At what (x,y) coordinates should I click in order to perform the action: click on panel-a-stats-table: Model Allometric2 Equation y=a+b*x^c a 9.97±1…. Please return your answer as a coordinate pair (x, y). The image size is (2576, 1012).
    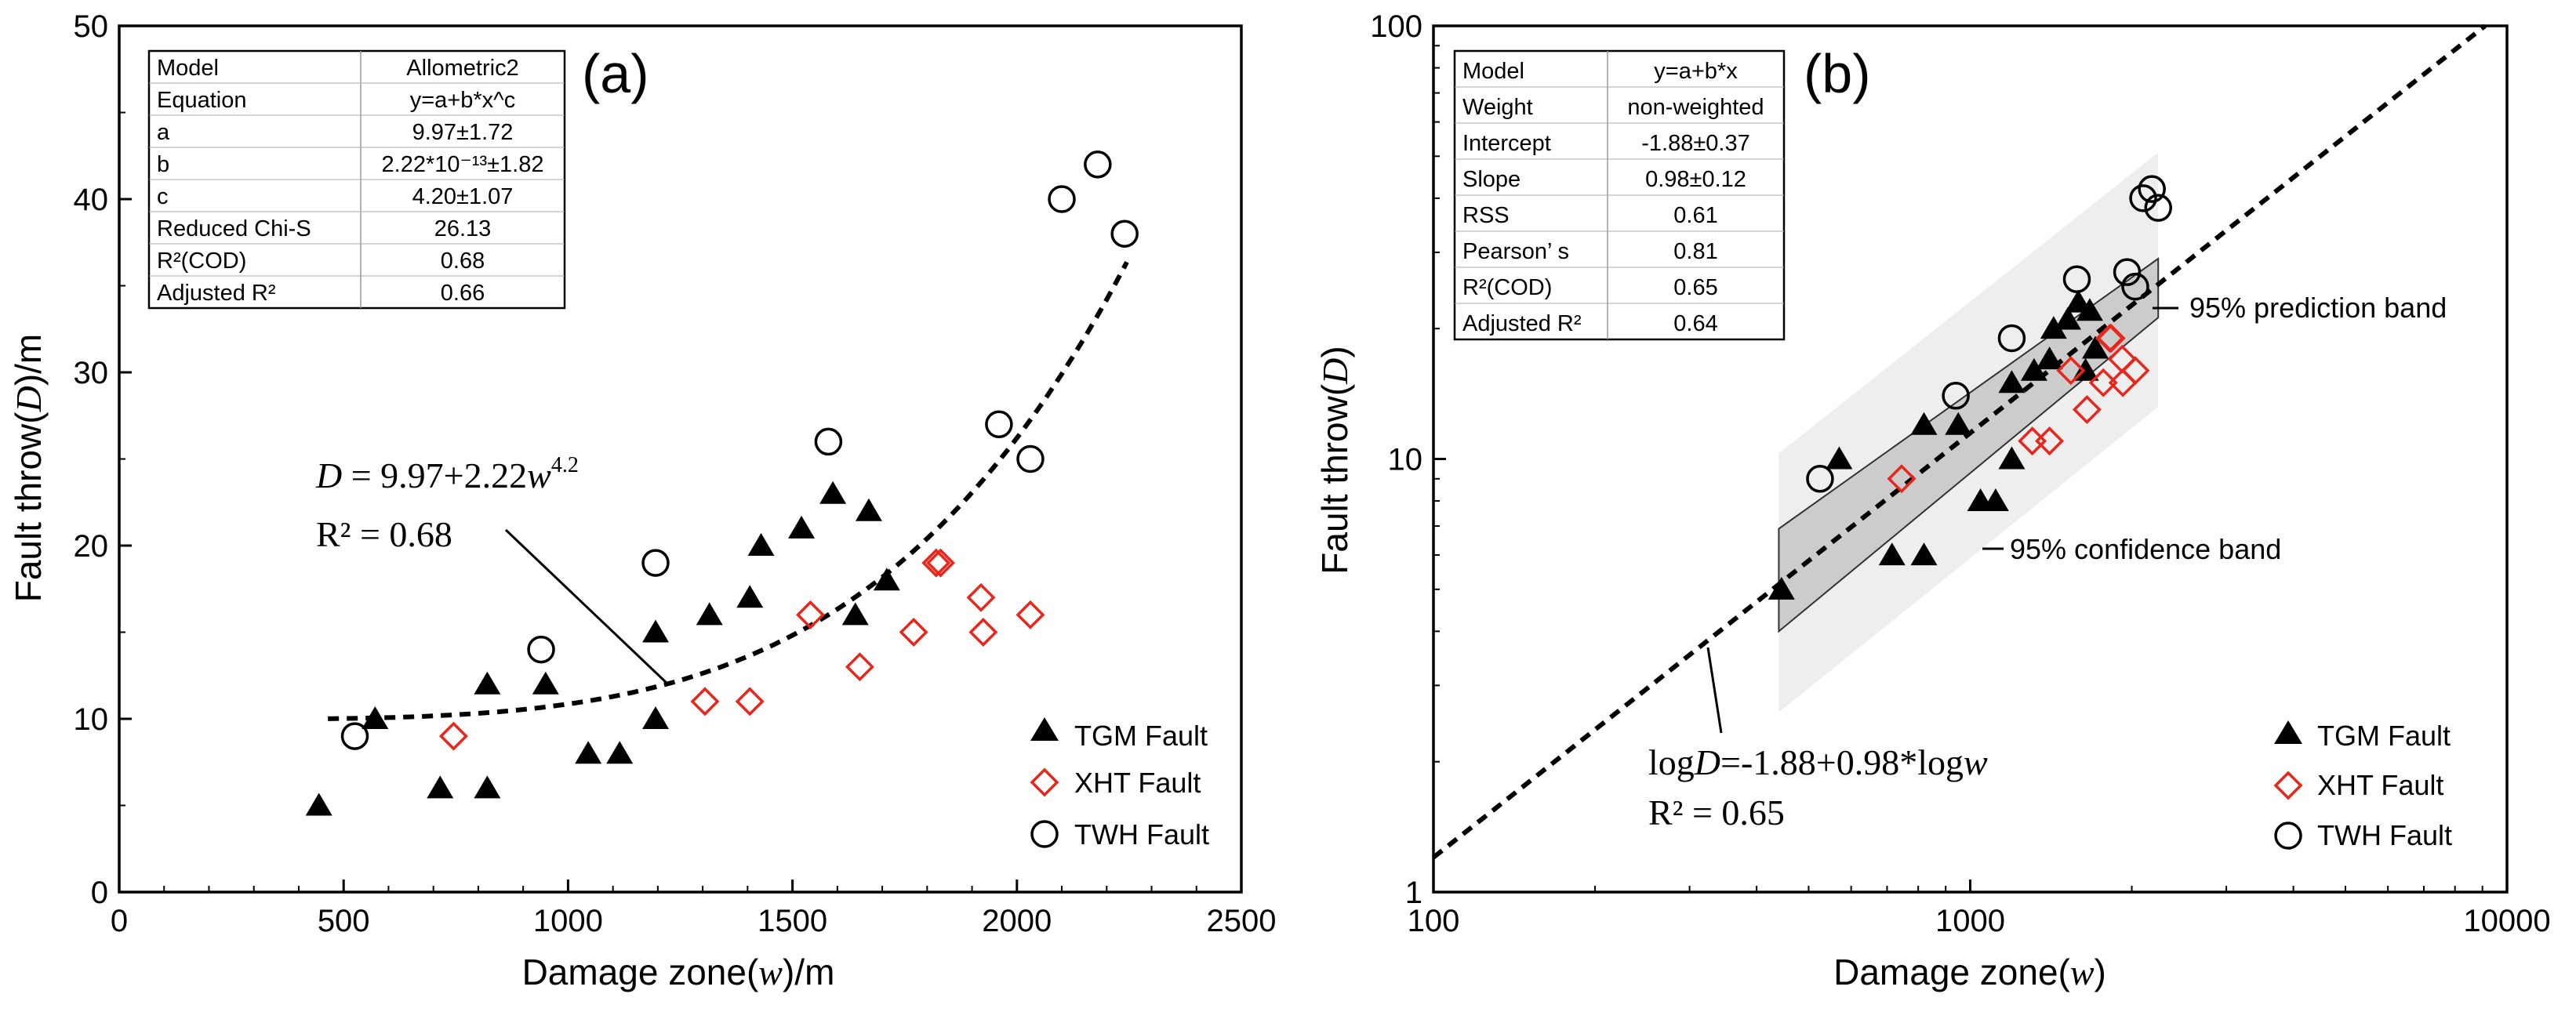
    Looking at the image, I should click on (356, 179).